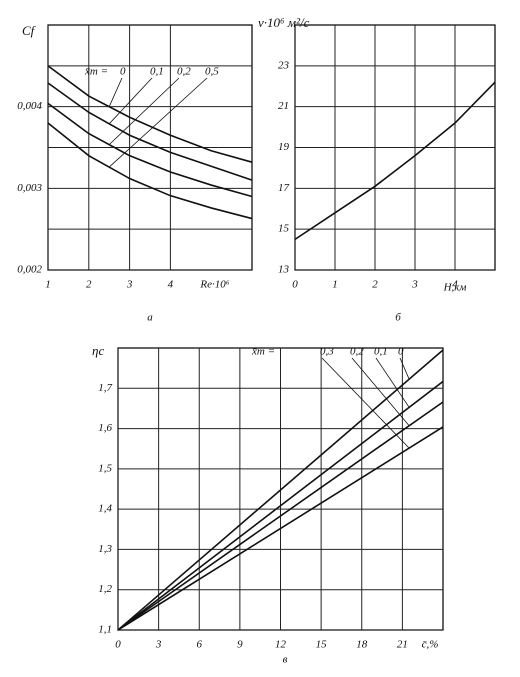 The height and width of the screenshot is (677, 520). I want to click on caption: б, so click(398, 318).